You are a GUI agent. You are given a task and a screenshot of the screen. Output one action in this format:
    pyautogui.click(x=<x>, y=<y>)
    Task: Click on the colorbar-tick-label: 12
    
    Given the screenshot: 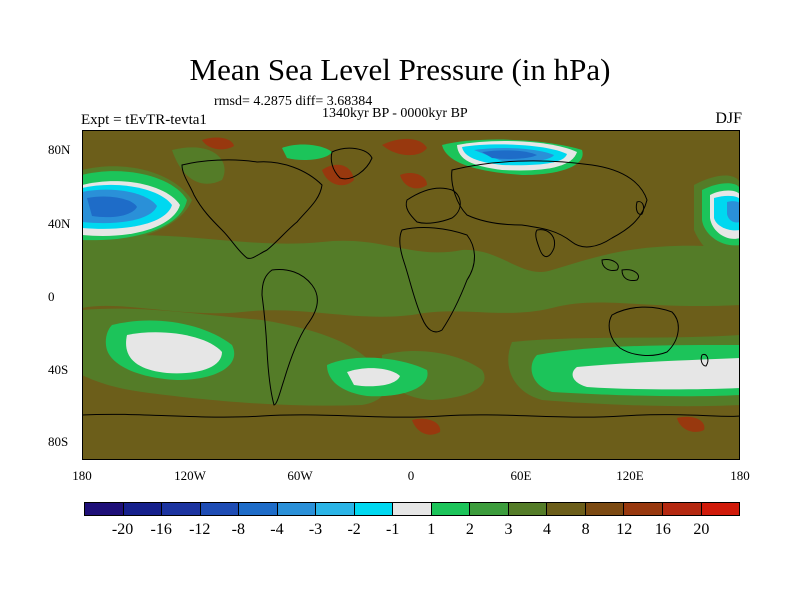 What is the action you would take?
    pyautogui.click(x=624, y=529)
    